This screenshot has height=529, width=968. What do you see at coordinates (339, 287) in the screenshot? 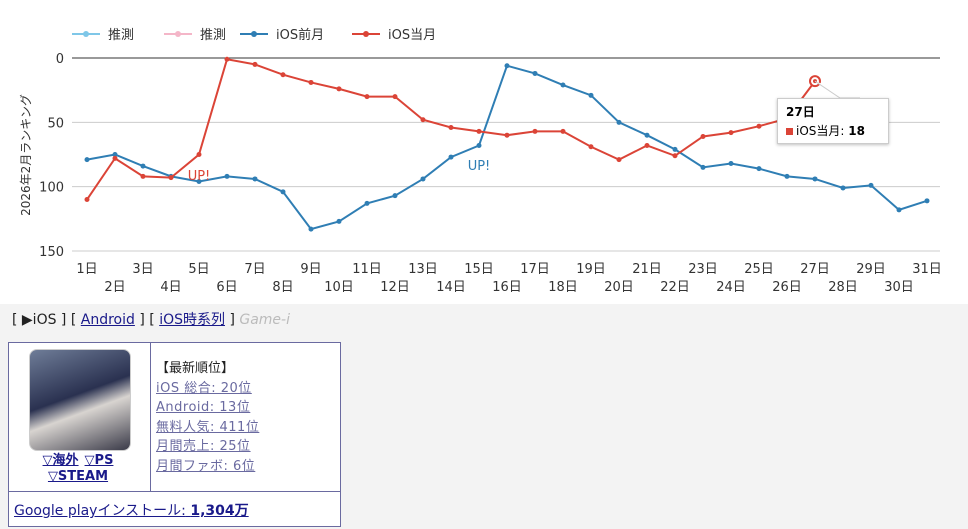
I see `x-tick-label: 10日` at bounding box center [339, 287].